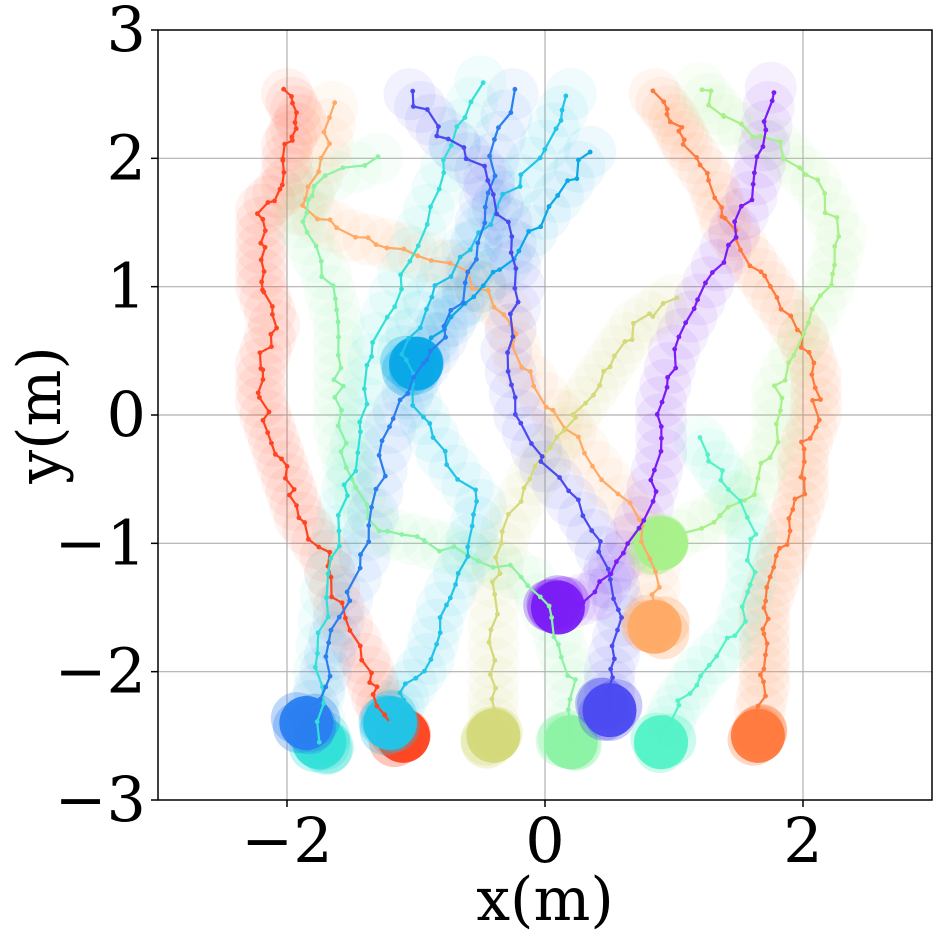 The height and width of the screenshot is (940, 941). I want to click on y-axis-label: y(m), so click(40, 415).